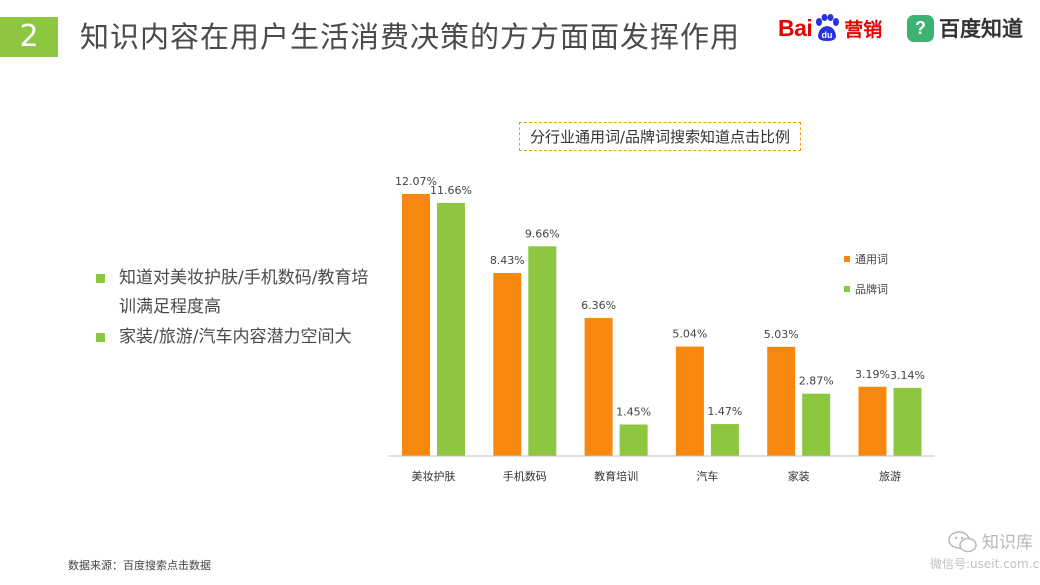 The width and height of the screenshot is (1040, 585). I want to click on baidu-marketing-logo: Bai du 营销, so click(830, 28).